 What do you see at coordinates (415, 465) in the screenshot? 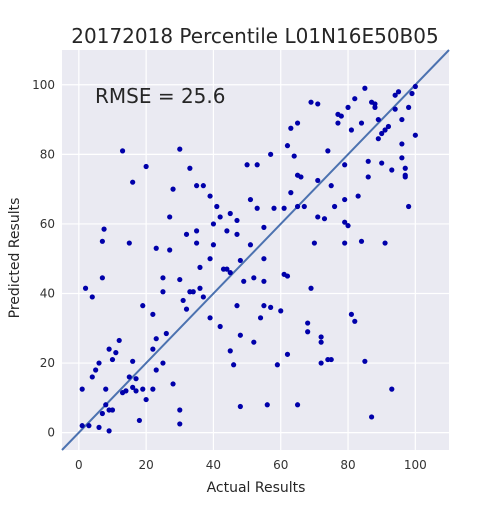
I see `x-tick-label: 100` at bounding box center [415, 465].